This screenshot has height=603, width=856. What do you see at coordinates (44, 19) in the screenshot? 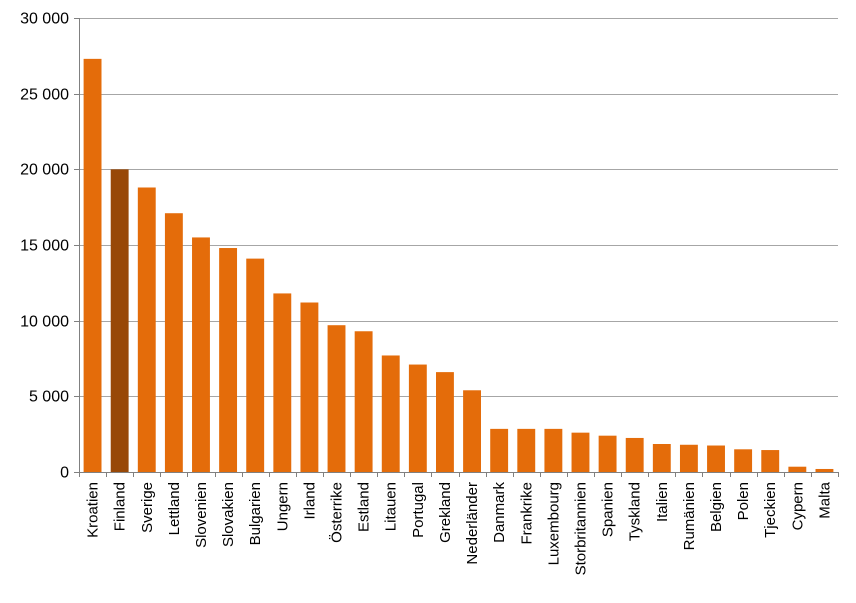
I see `y-tick-label: 30 000` at bounding box center [44, 19].